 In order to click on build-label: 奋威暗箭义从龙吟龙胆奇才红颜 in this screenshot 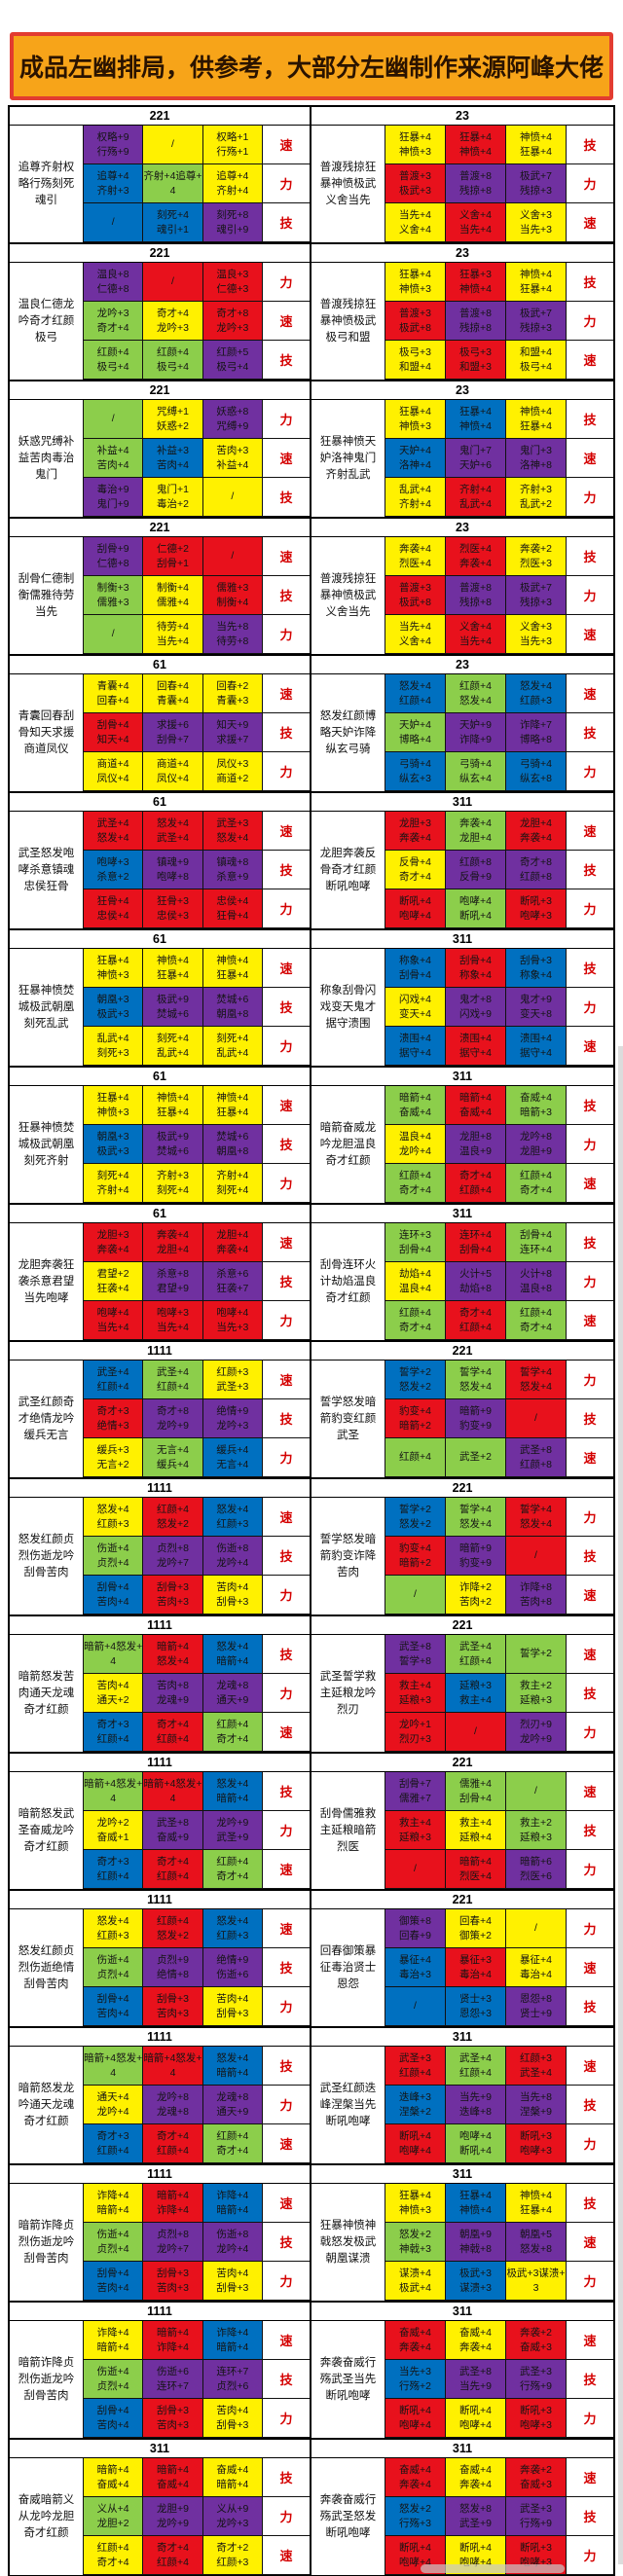, I will do `click(47, 2516)`.